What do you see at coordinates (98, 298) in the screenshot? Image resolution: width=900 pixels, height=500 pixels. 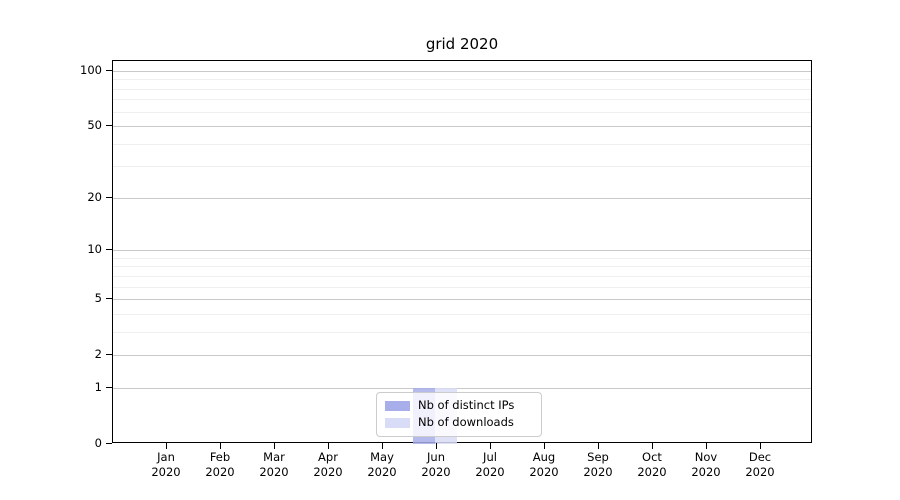 I see `y-tick-label: 5` at bounding box center [98, 298].